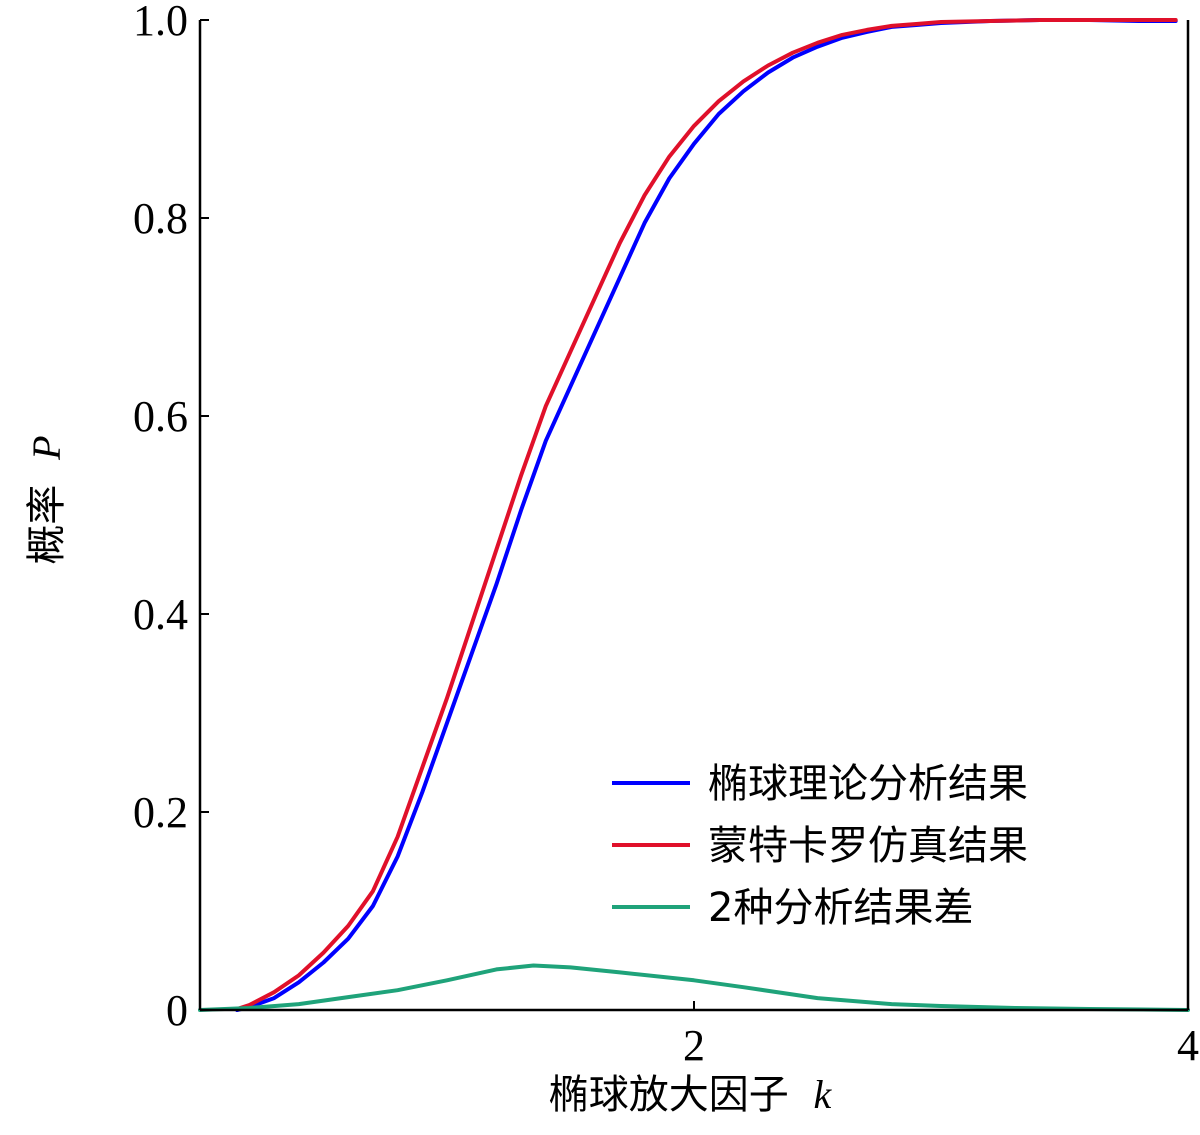  I want to click on x-tick-label: 4, so click(1188, 1045).